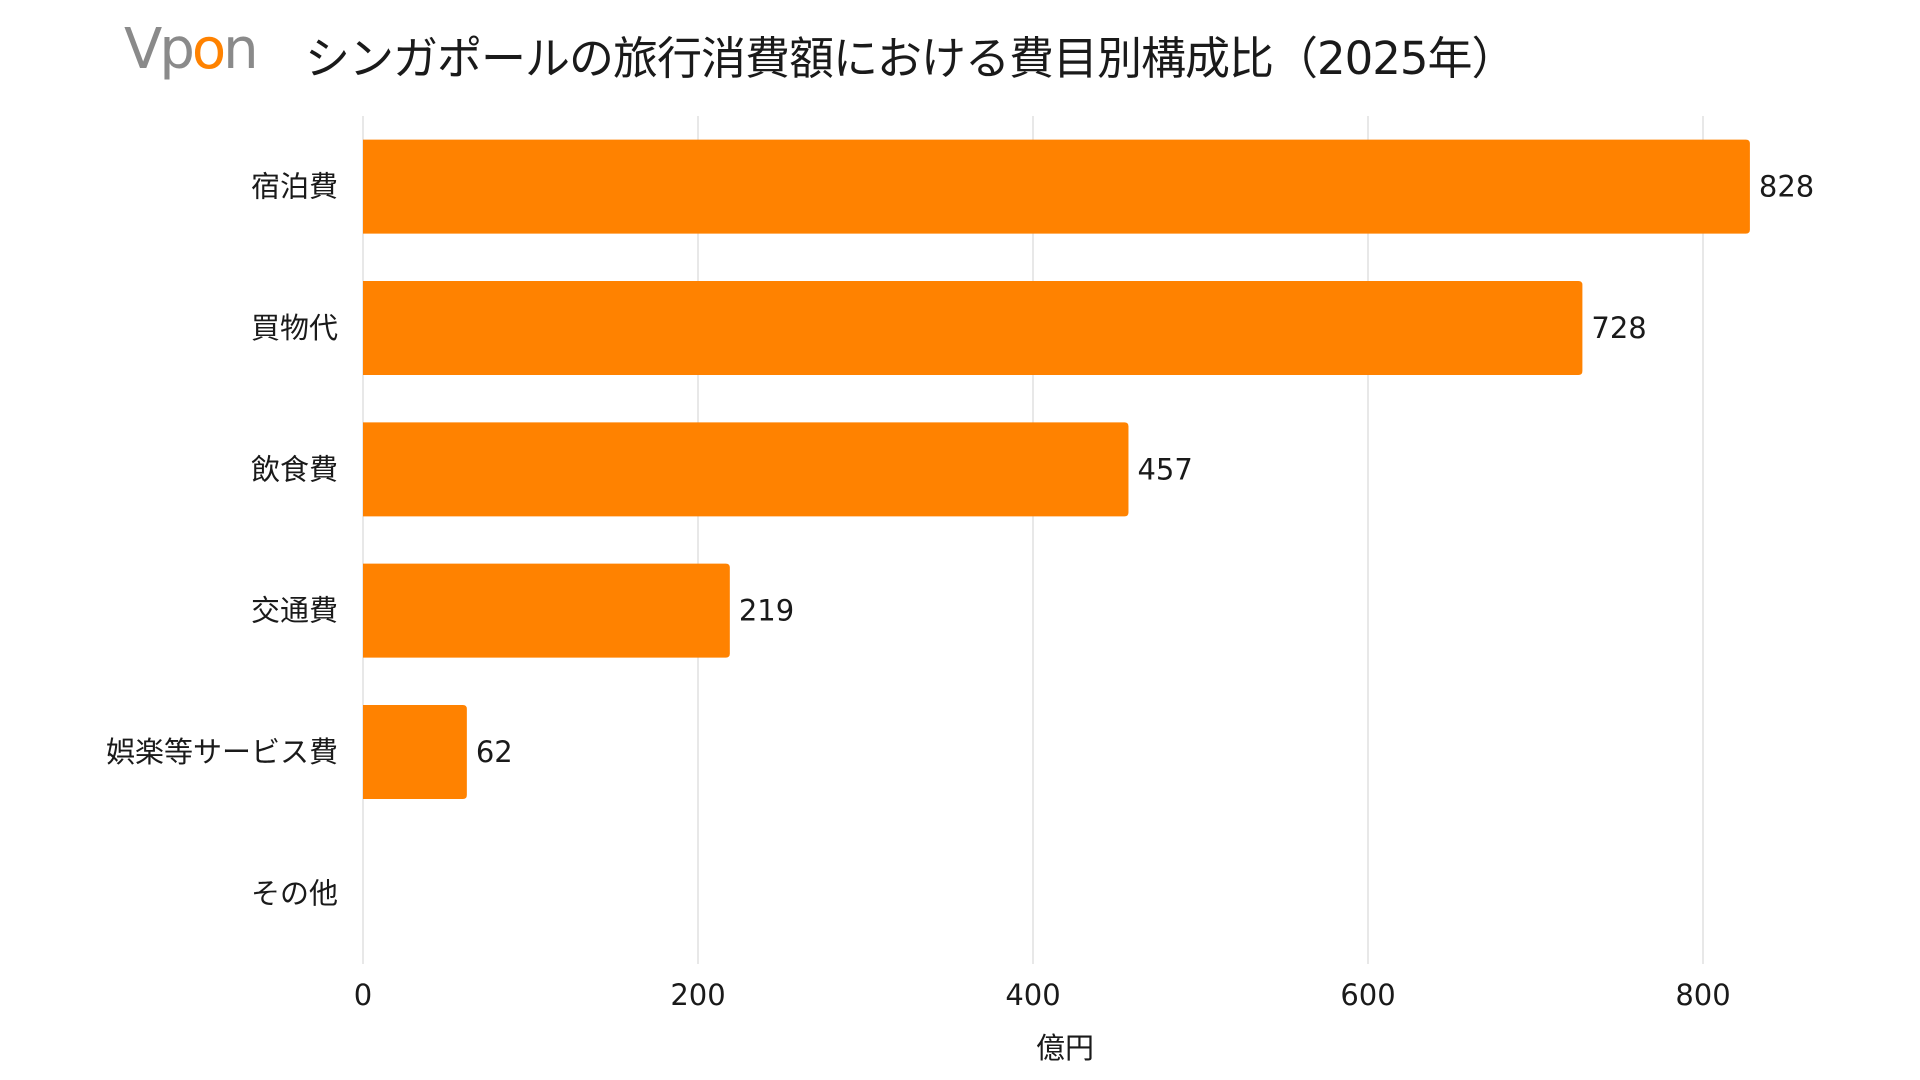  I want to click on svg-text: Vpon, so click(190, 50).